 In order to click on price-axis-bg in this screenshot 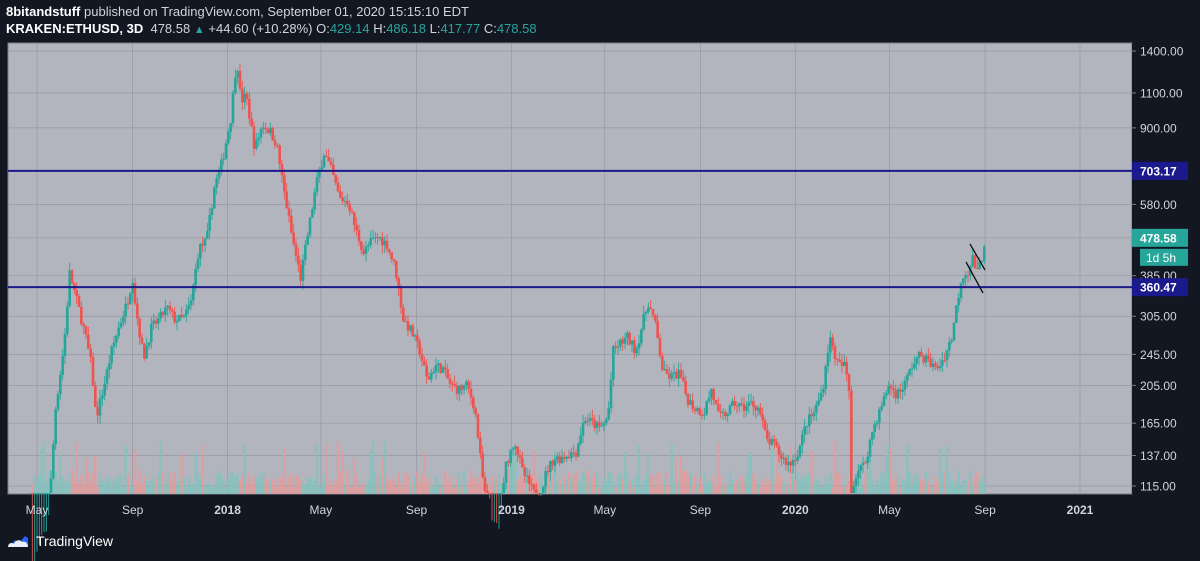, I will do `click(1166, 268)`.